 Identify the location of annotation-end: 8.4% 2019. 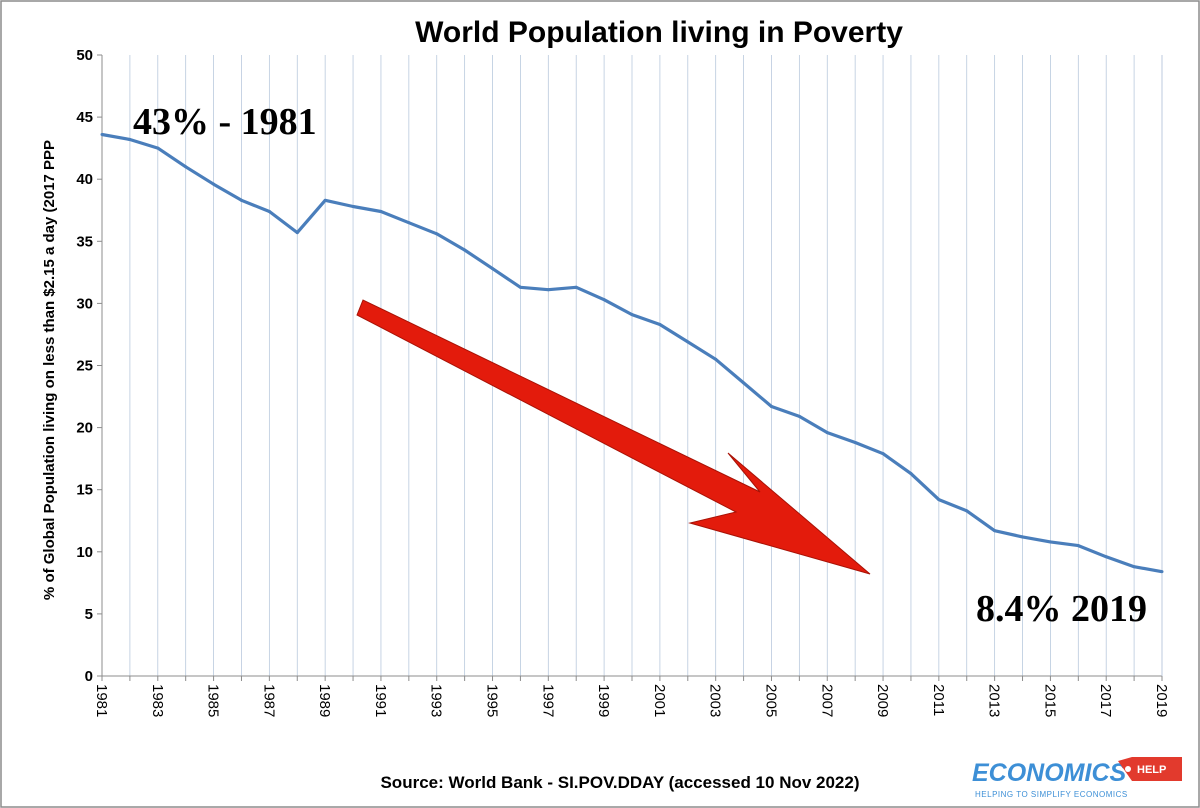
(1061, 609).